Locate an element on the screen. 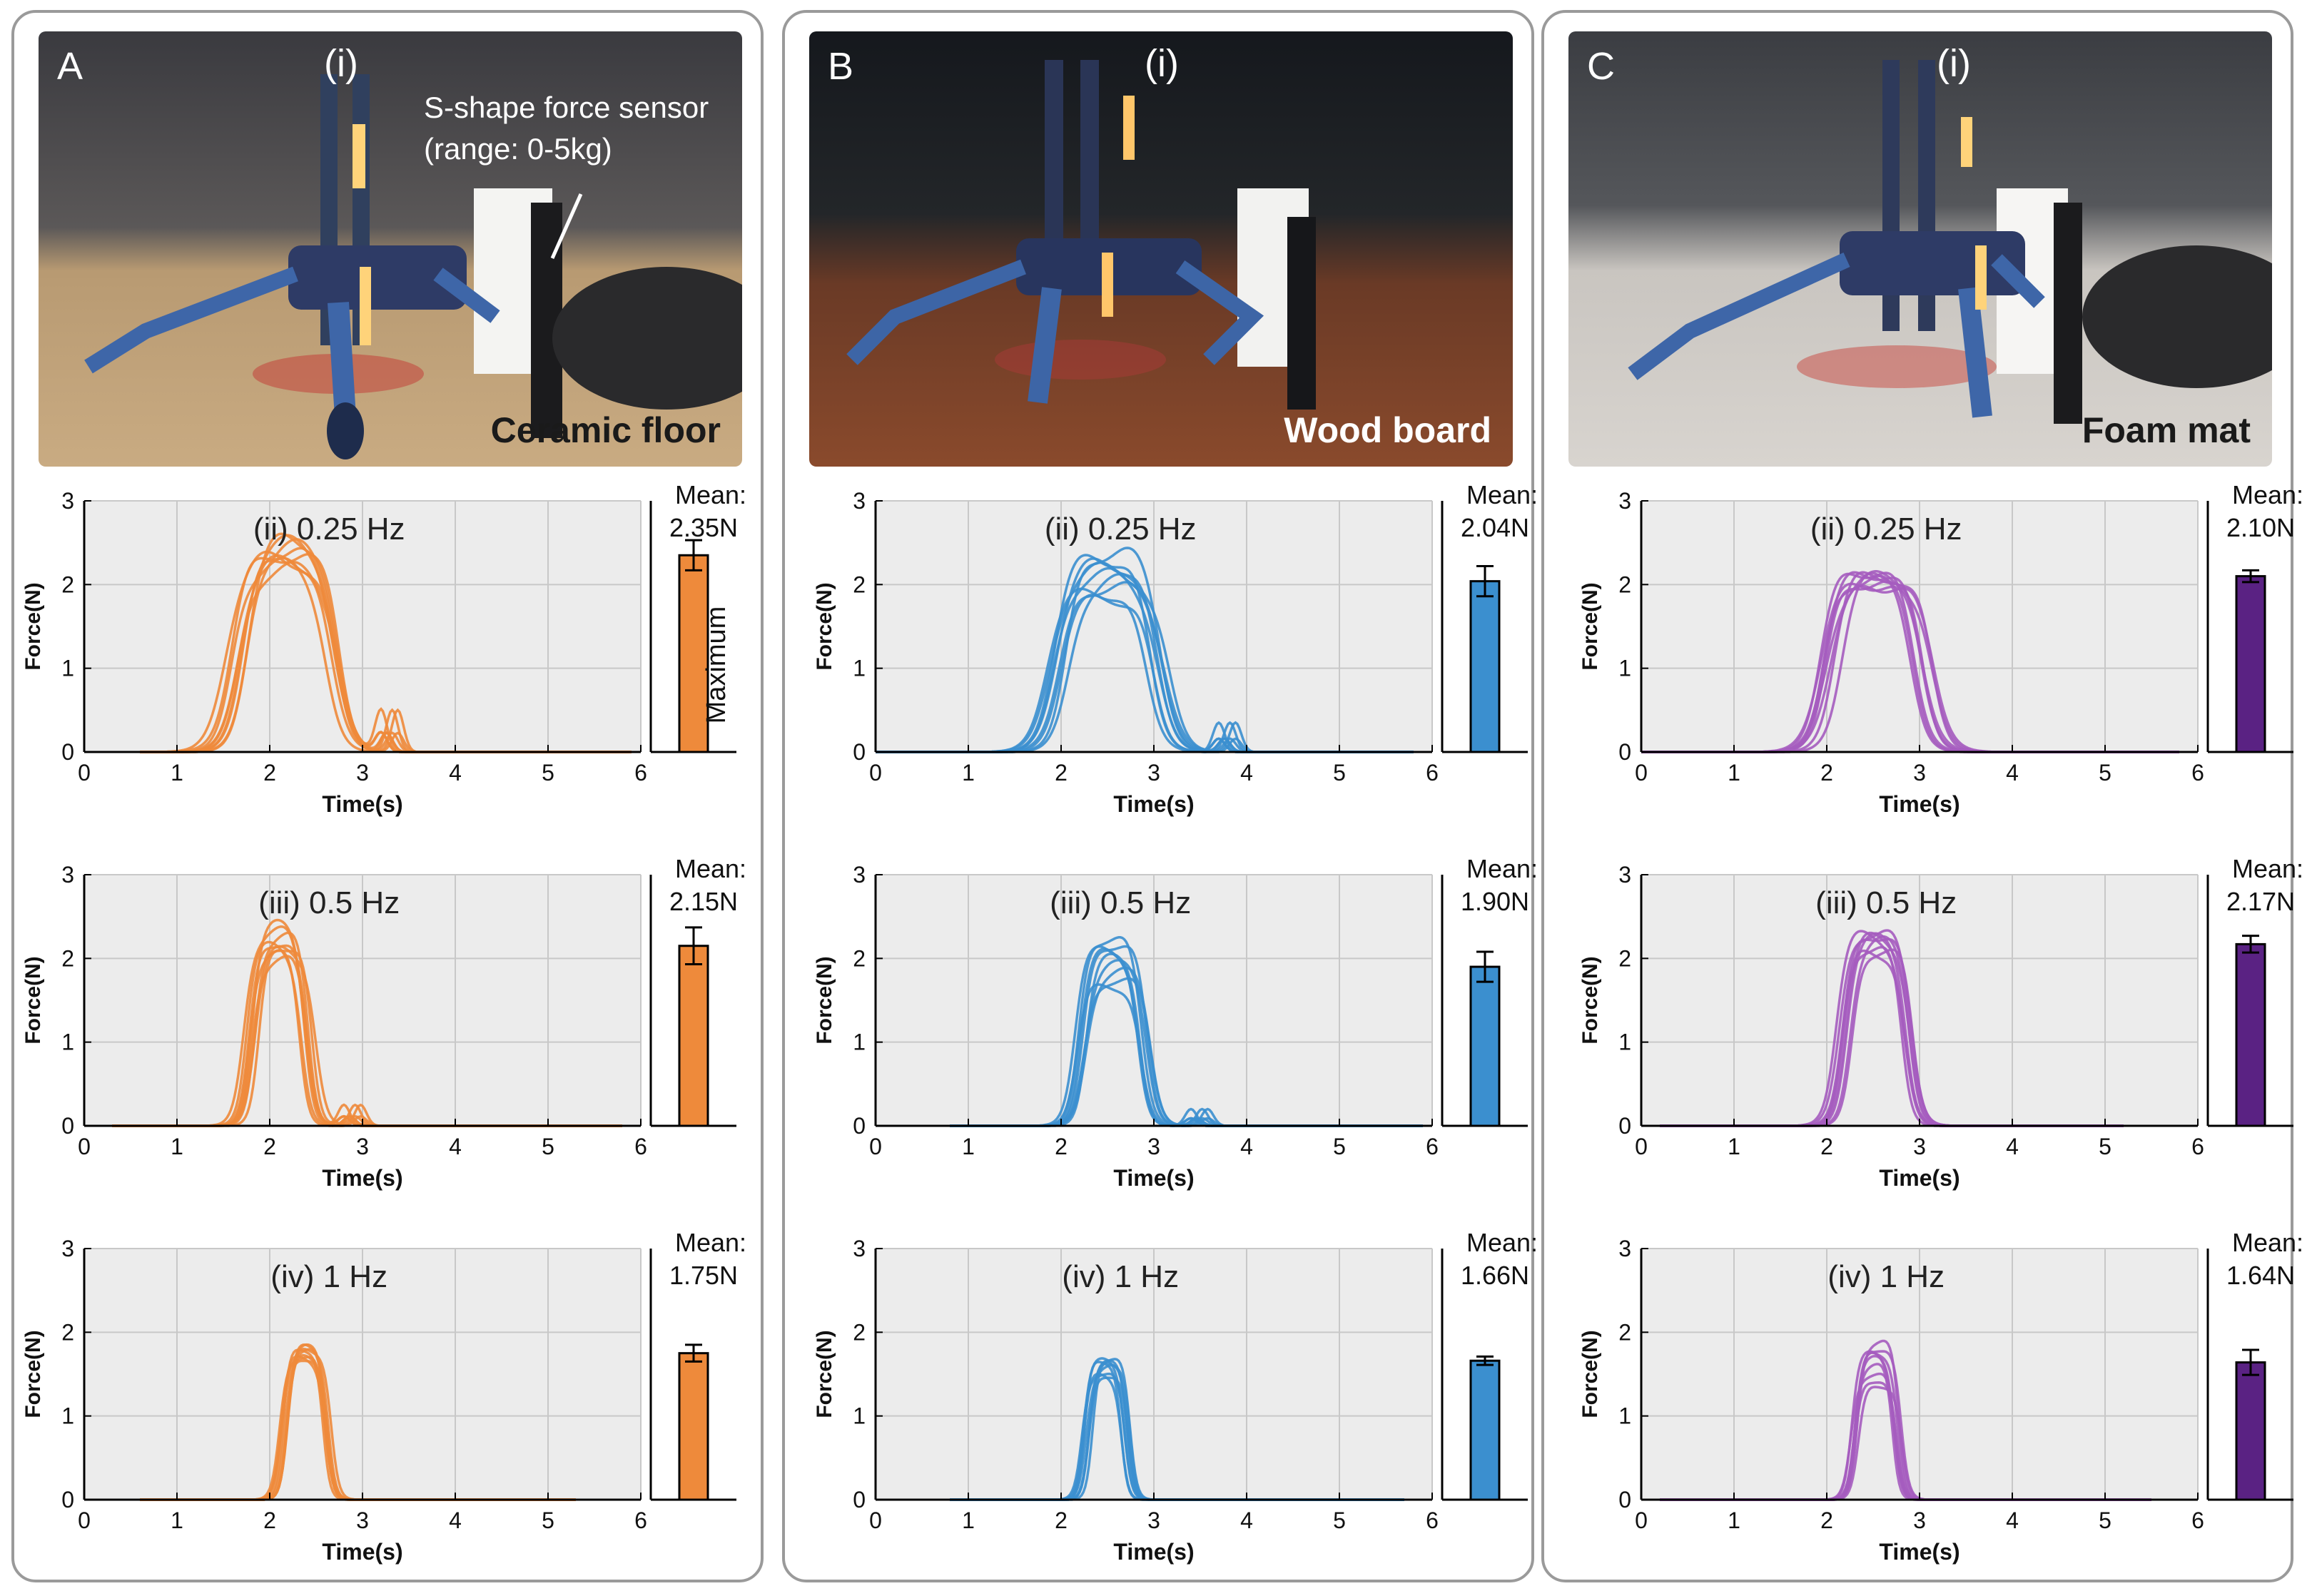 The height and width of the screenshot is (1596, 2317). panel-letter: B is located at coordinates (841, 66).